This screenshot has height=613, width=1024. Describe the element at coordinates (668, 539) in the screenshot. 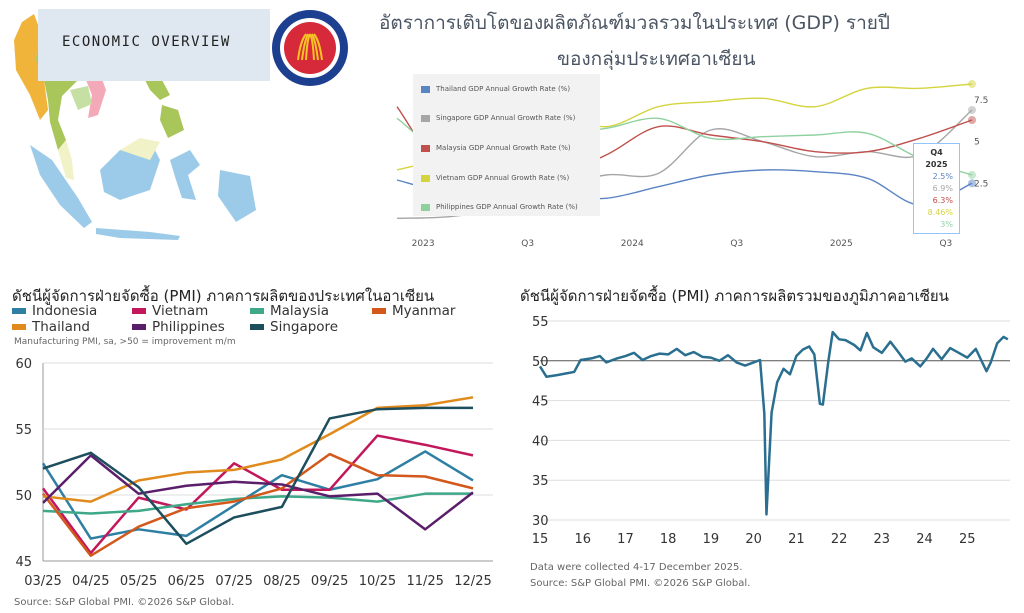

I see `pmi-region-x-tick-label: 18` at that location.